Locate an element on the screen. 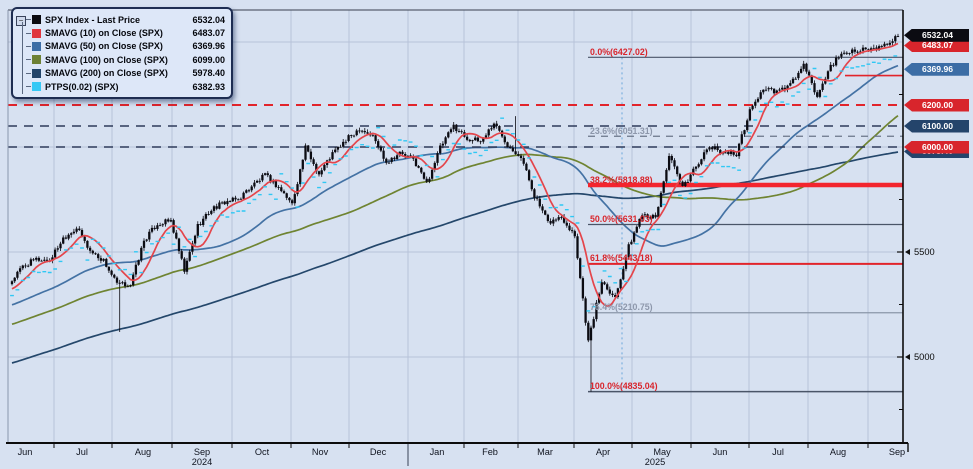 Image resolution: width=973 pixels, height=469 pixels. legend-series-value: 6099.00 is located at coordinates (208, 59).